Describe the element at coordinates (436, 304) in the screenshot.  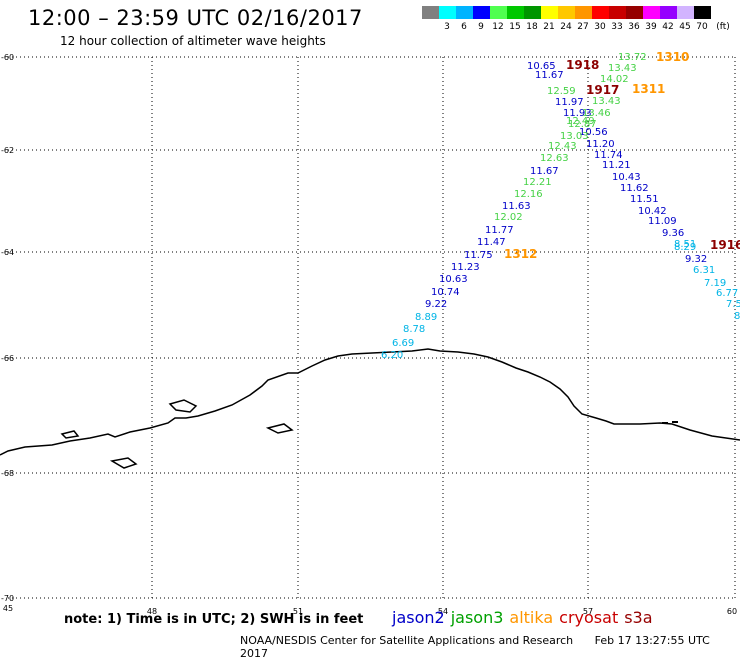
I see `wave-height-label: 9.22` at that location.